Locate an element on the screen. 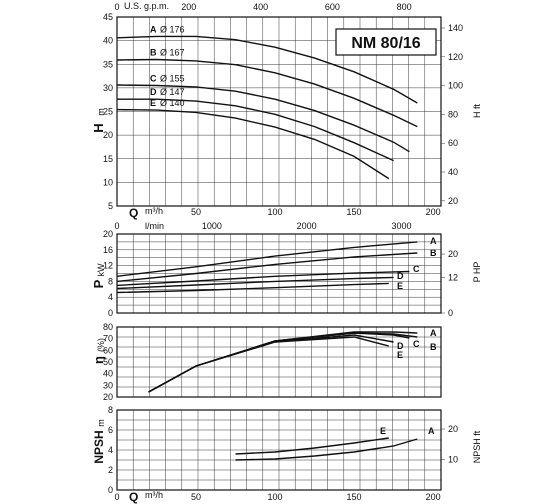 This screenshot has height=504, width=560. curve-diameter-E: Ø 140 is located at coordinates (172, 103).